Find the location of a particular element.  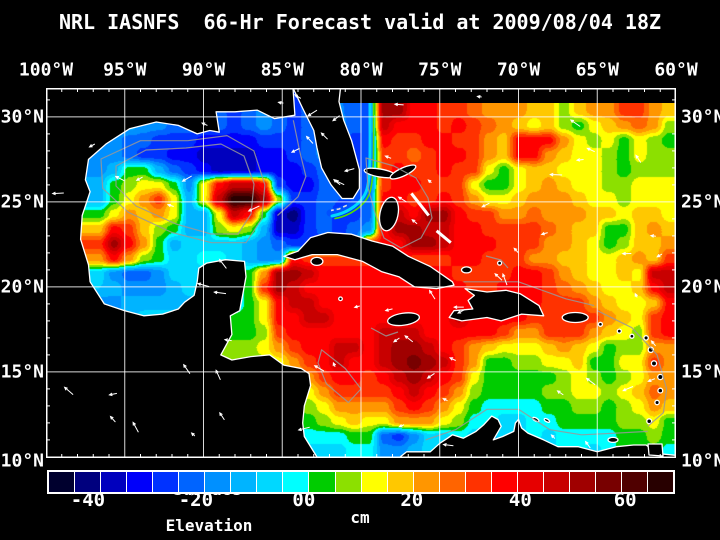

lat-label-left: 15°N is located at coordinates (22, 372).